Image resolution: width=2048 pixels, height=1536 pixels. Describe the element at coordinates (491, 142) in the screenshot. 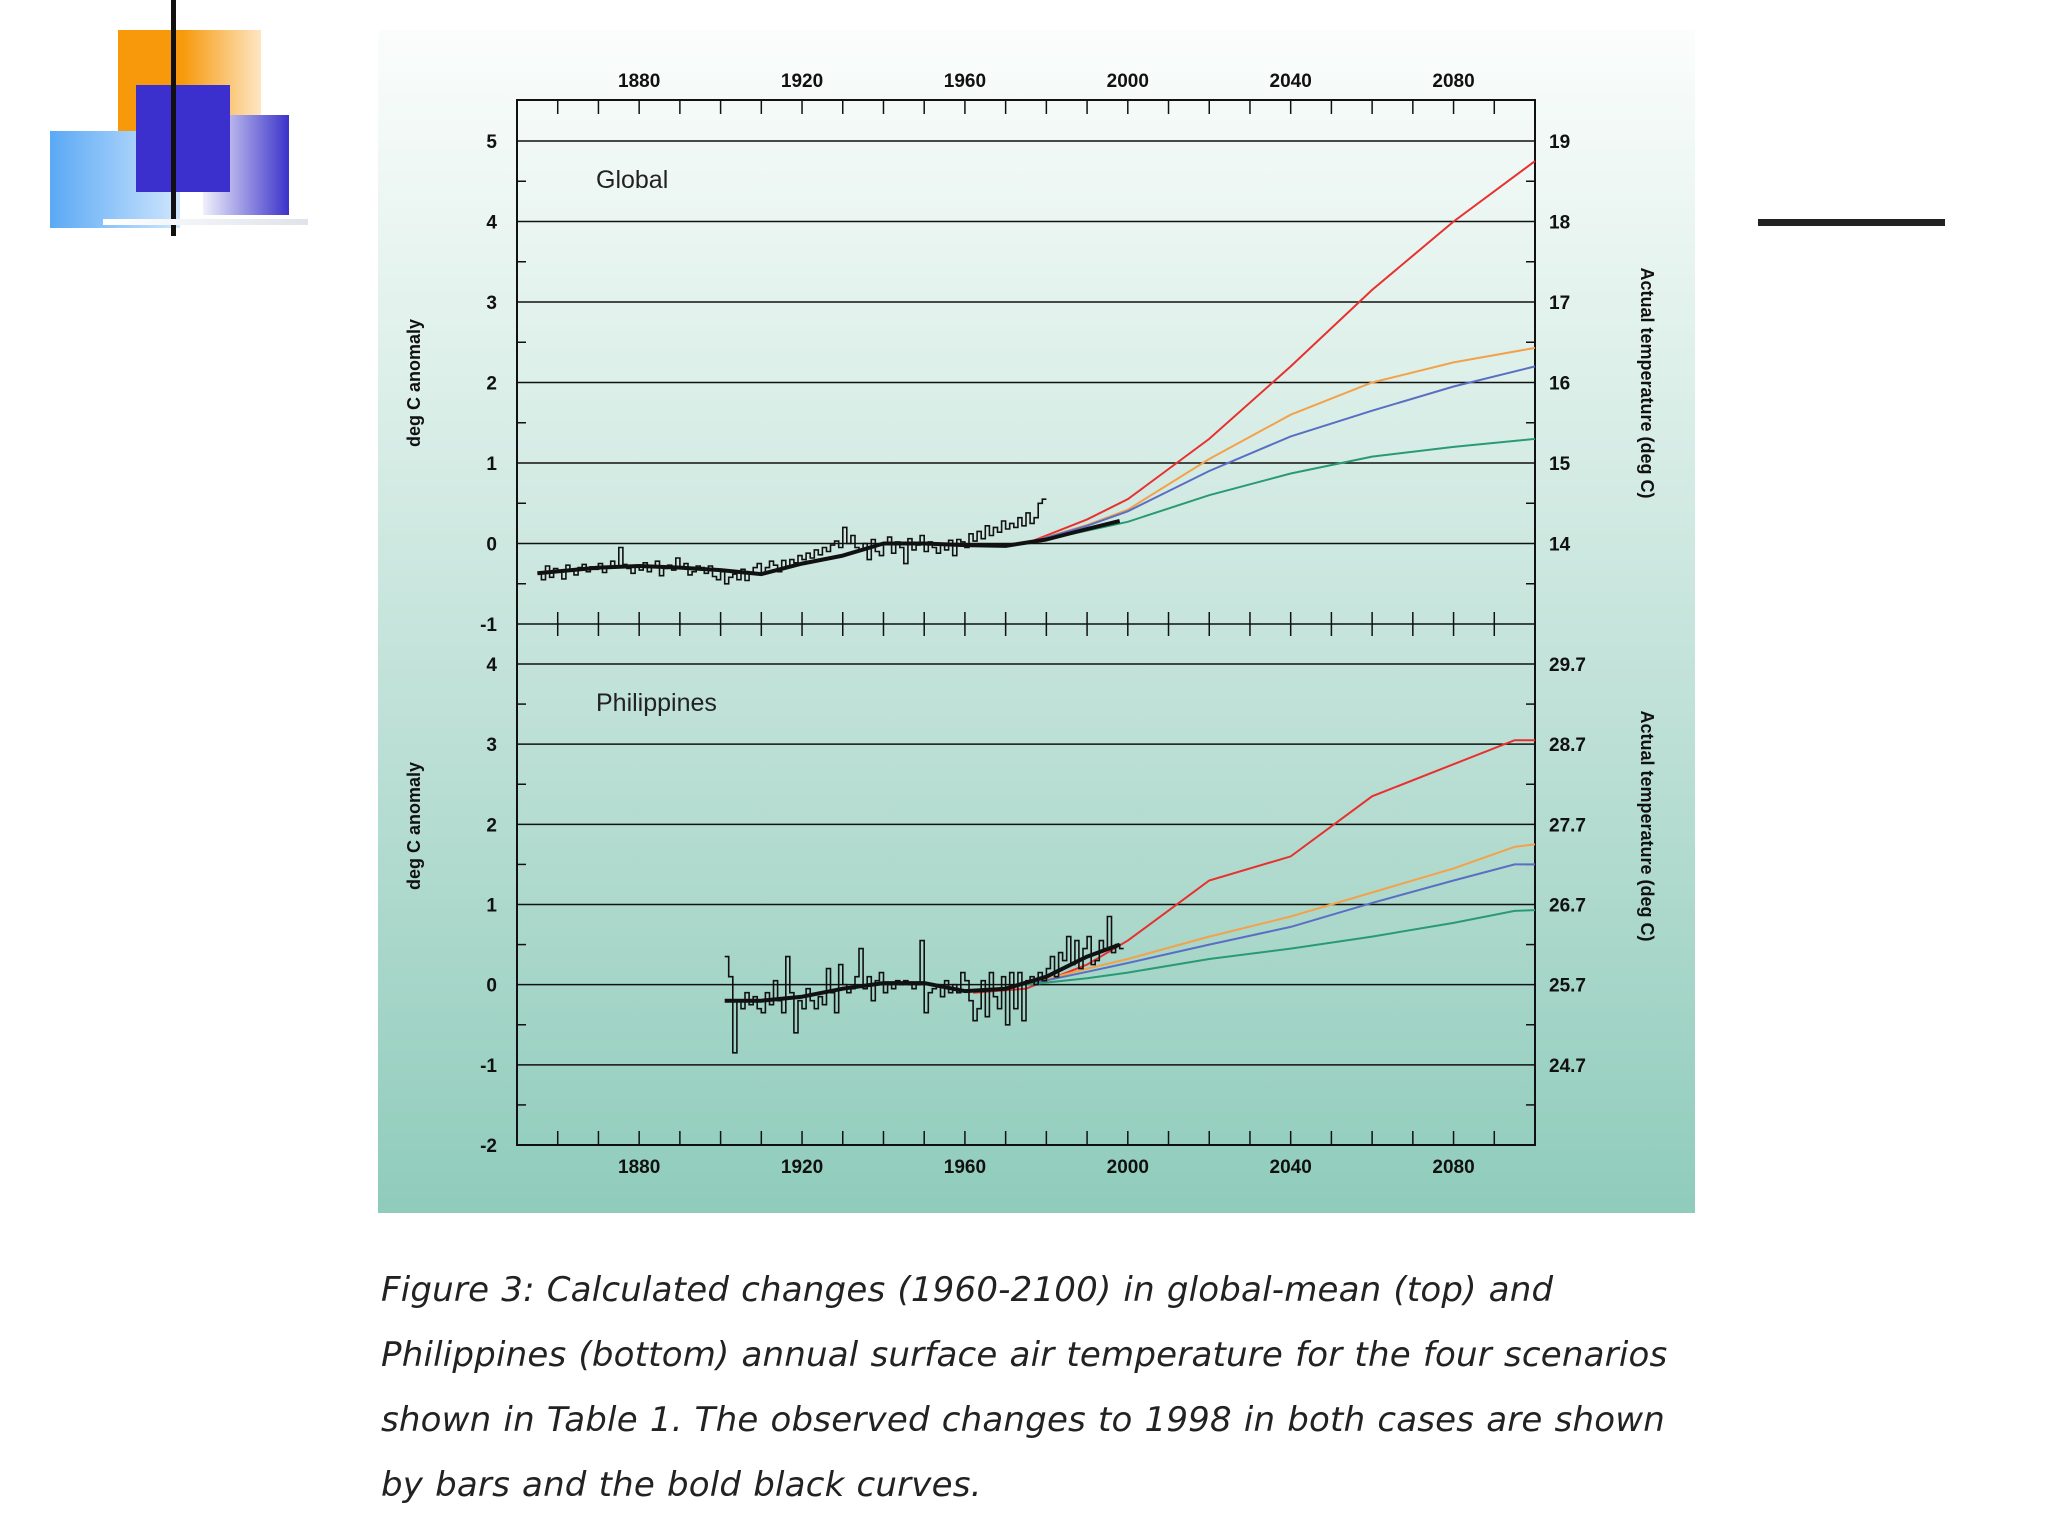

I see `global-y-tick-label: 5` at that location.